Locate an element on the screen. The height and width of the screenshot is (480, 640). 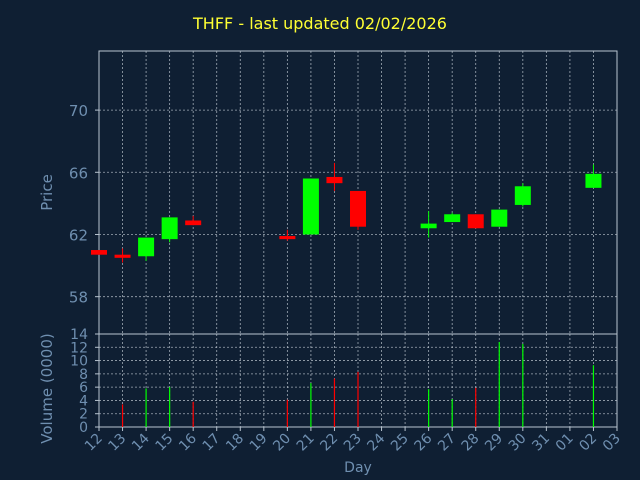
x-tick-label: 18 is located at coordinates (235, 443).